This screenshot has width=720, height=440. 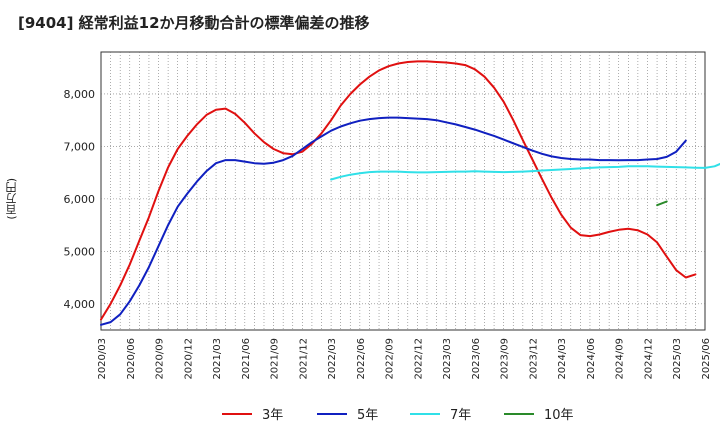 I want to click on x-tick-label: 2020/06, so click(x=131, y=359).